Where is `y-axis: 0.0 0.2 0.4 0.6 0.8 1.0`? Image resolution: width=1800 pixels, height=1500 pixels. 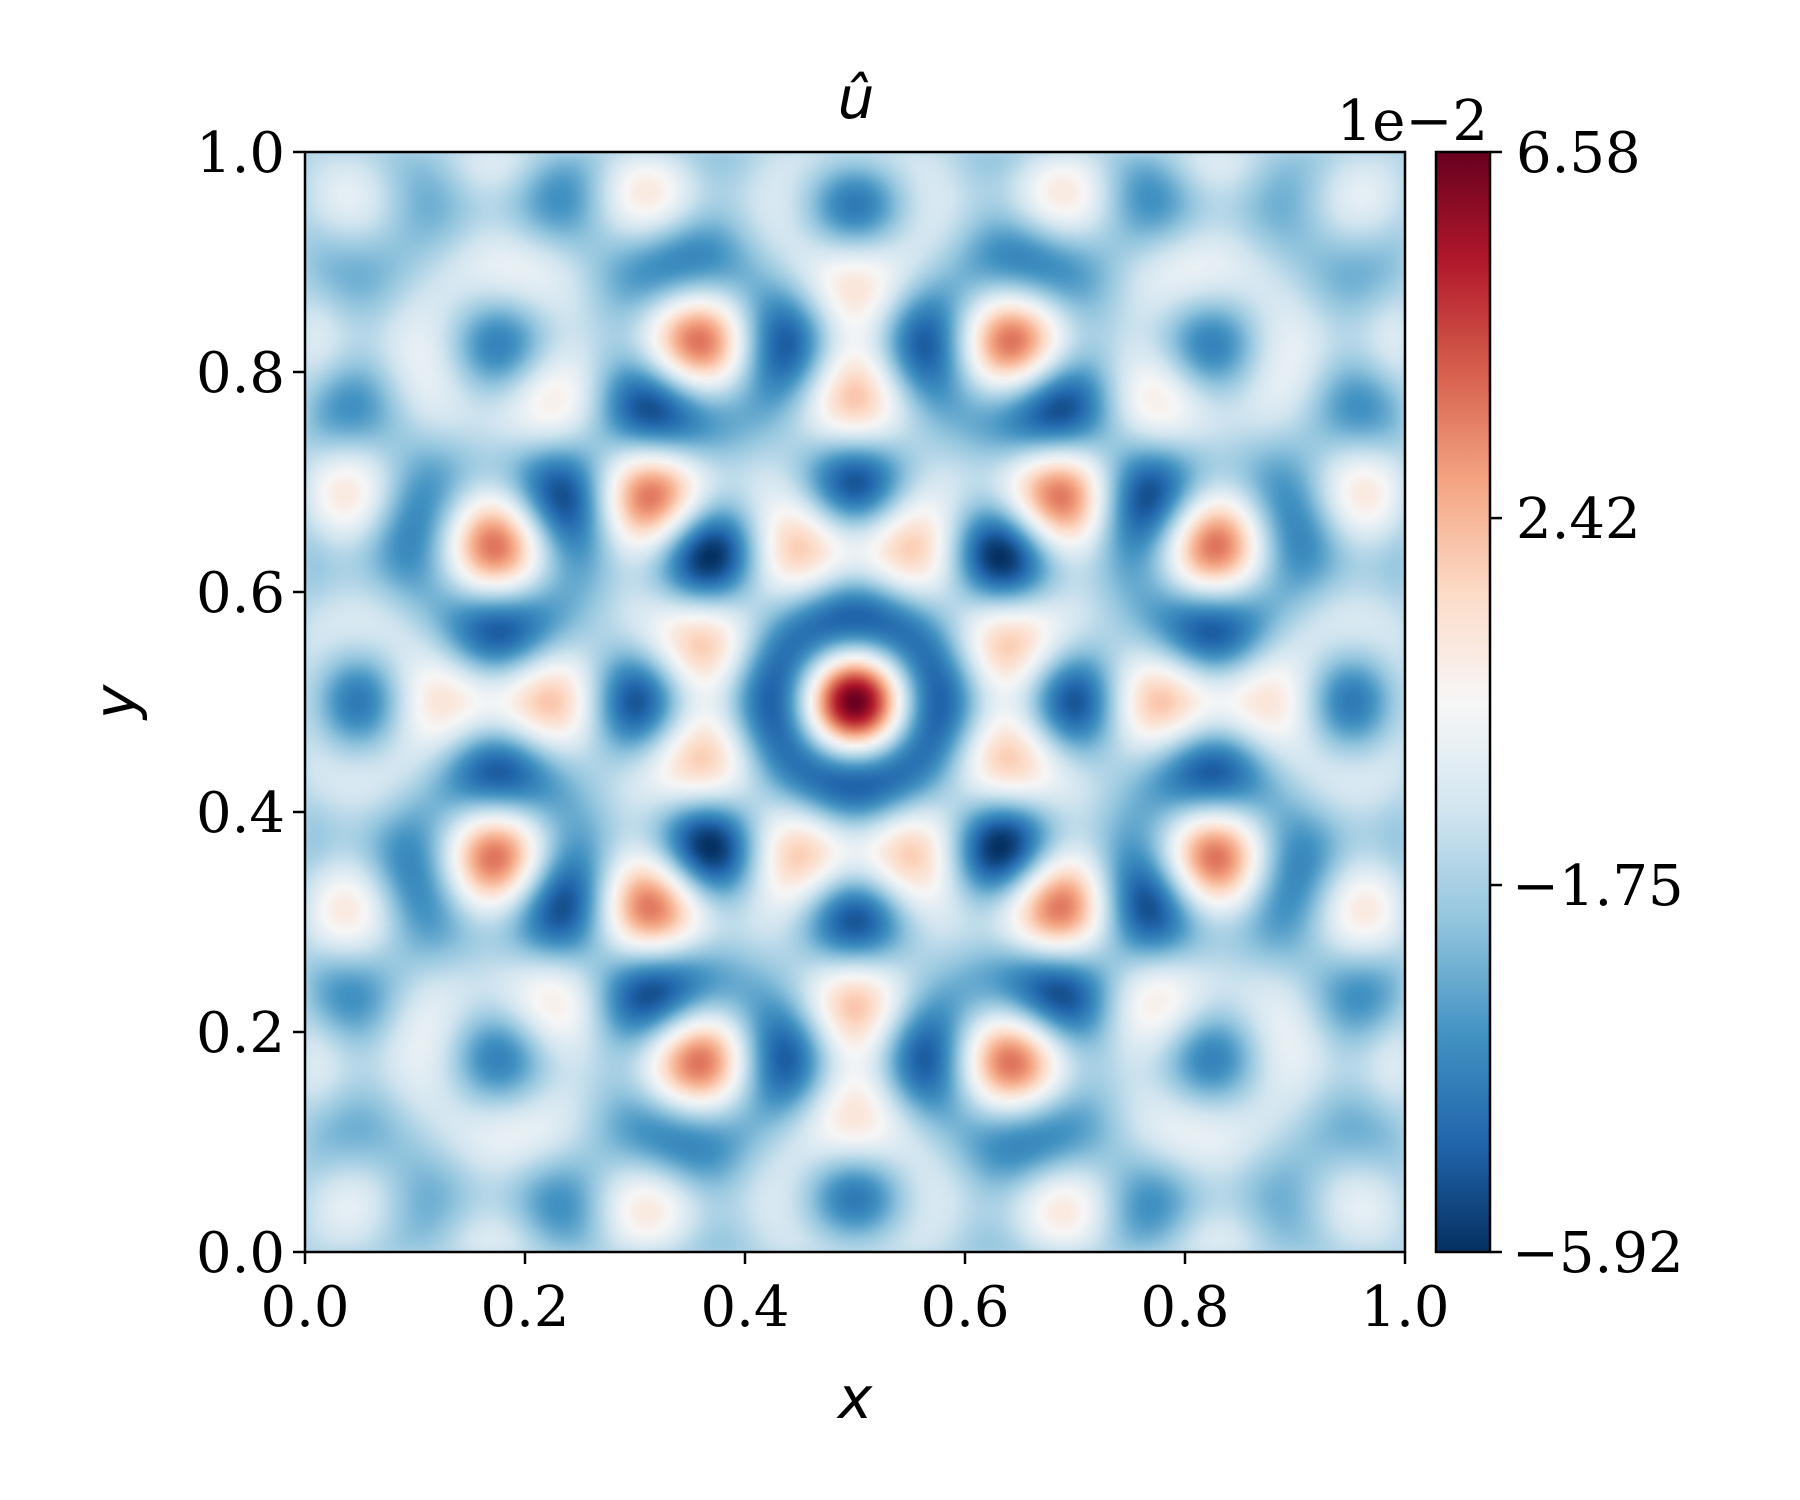 y-axis: 0.0 0.2 0.4 0.6 0.8 1.0 is located at coordinates (250, 703).